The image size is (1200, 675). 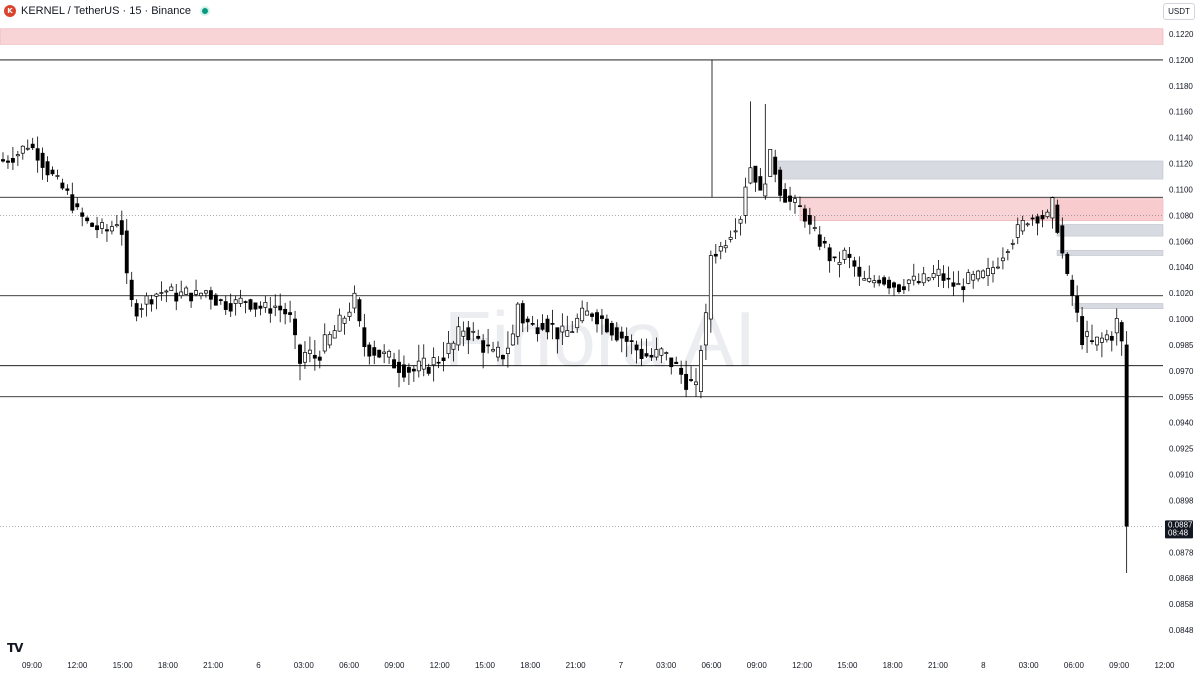 What do you see at coordinates (711, 665) in the screenshot?
I see `x-tick-label: 06:00` at bounding box center [711, 665].